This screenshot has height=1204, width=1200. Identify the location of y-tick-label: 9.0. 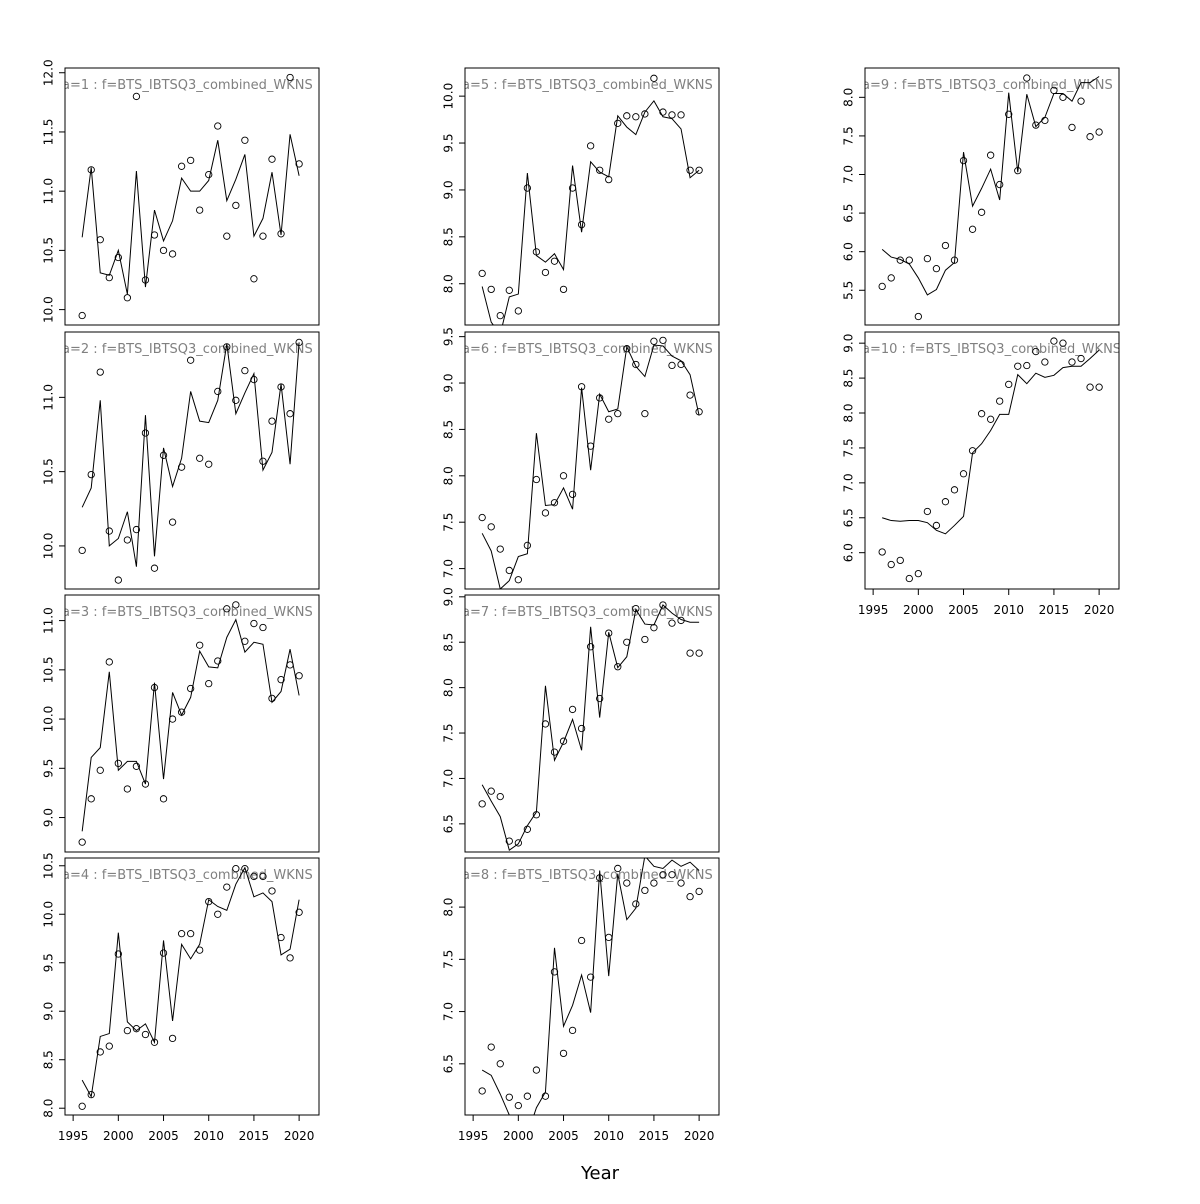
(849, 343).